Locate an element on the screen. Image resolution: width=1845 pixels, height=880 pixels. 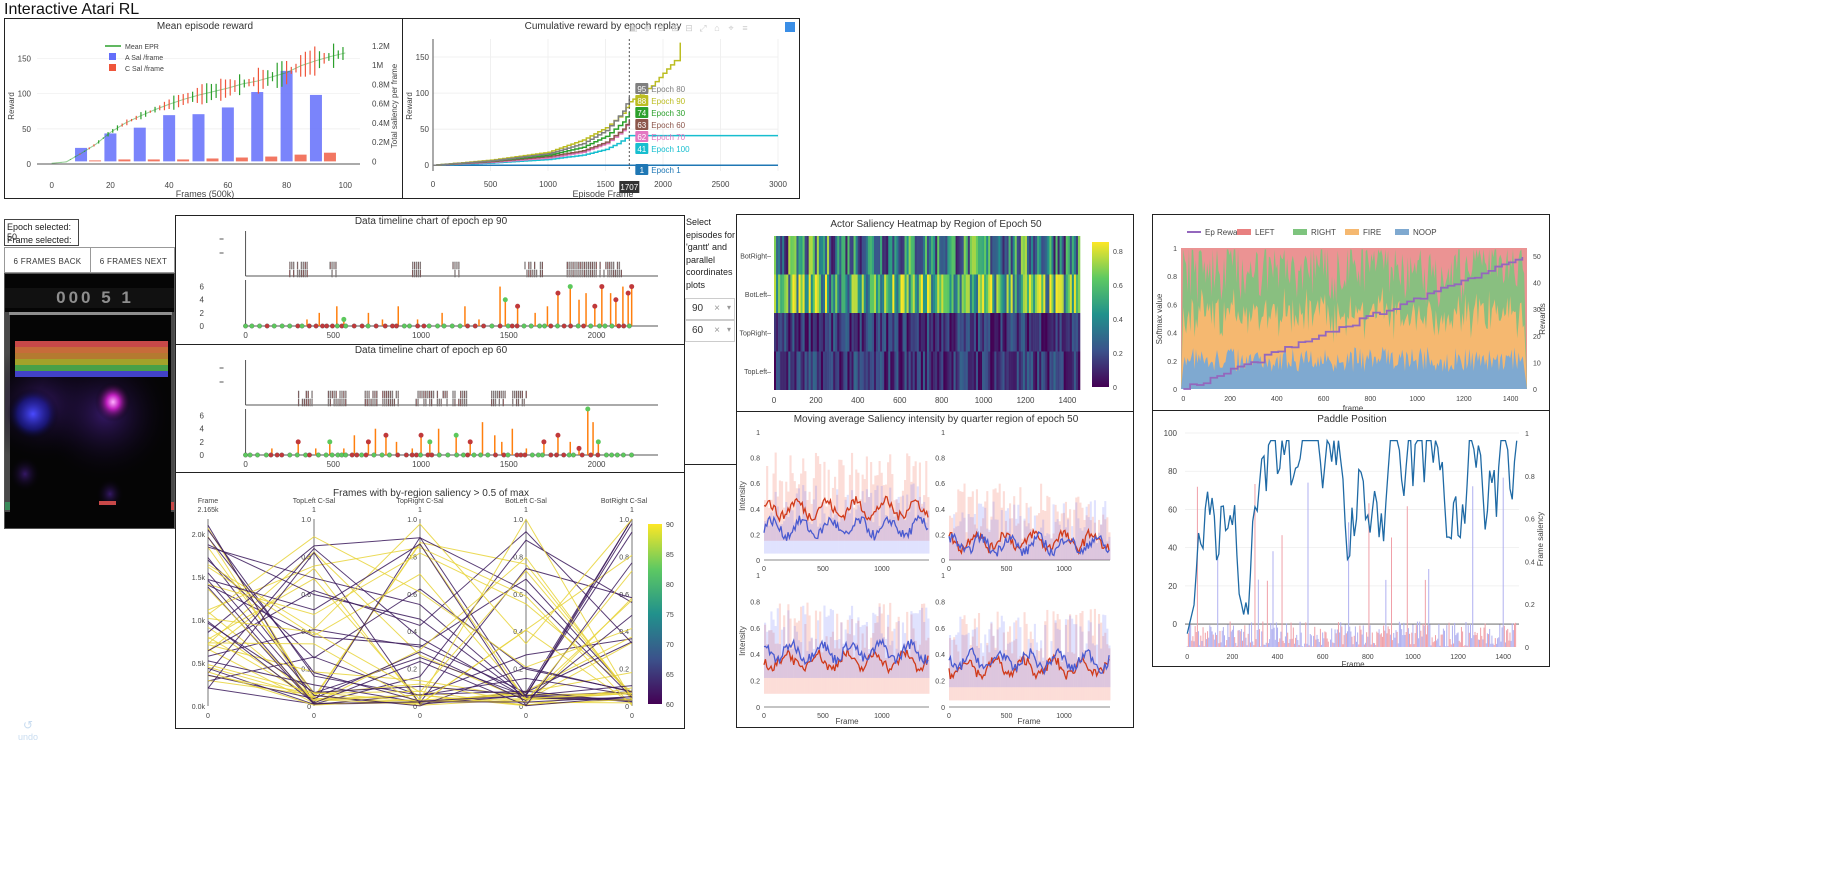
frames-back-button: 6 FRAMES BACK is located at coordinates (48, 260).